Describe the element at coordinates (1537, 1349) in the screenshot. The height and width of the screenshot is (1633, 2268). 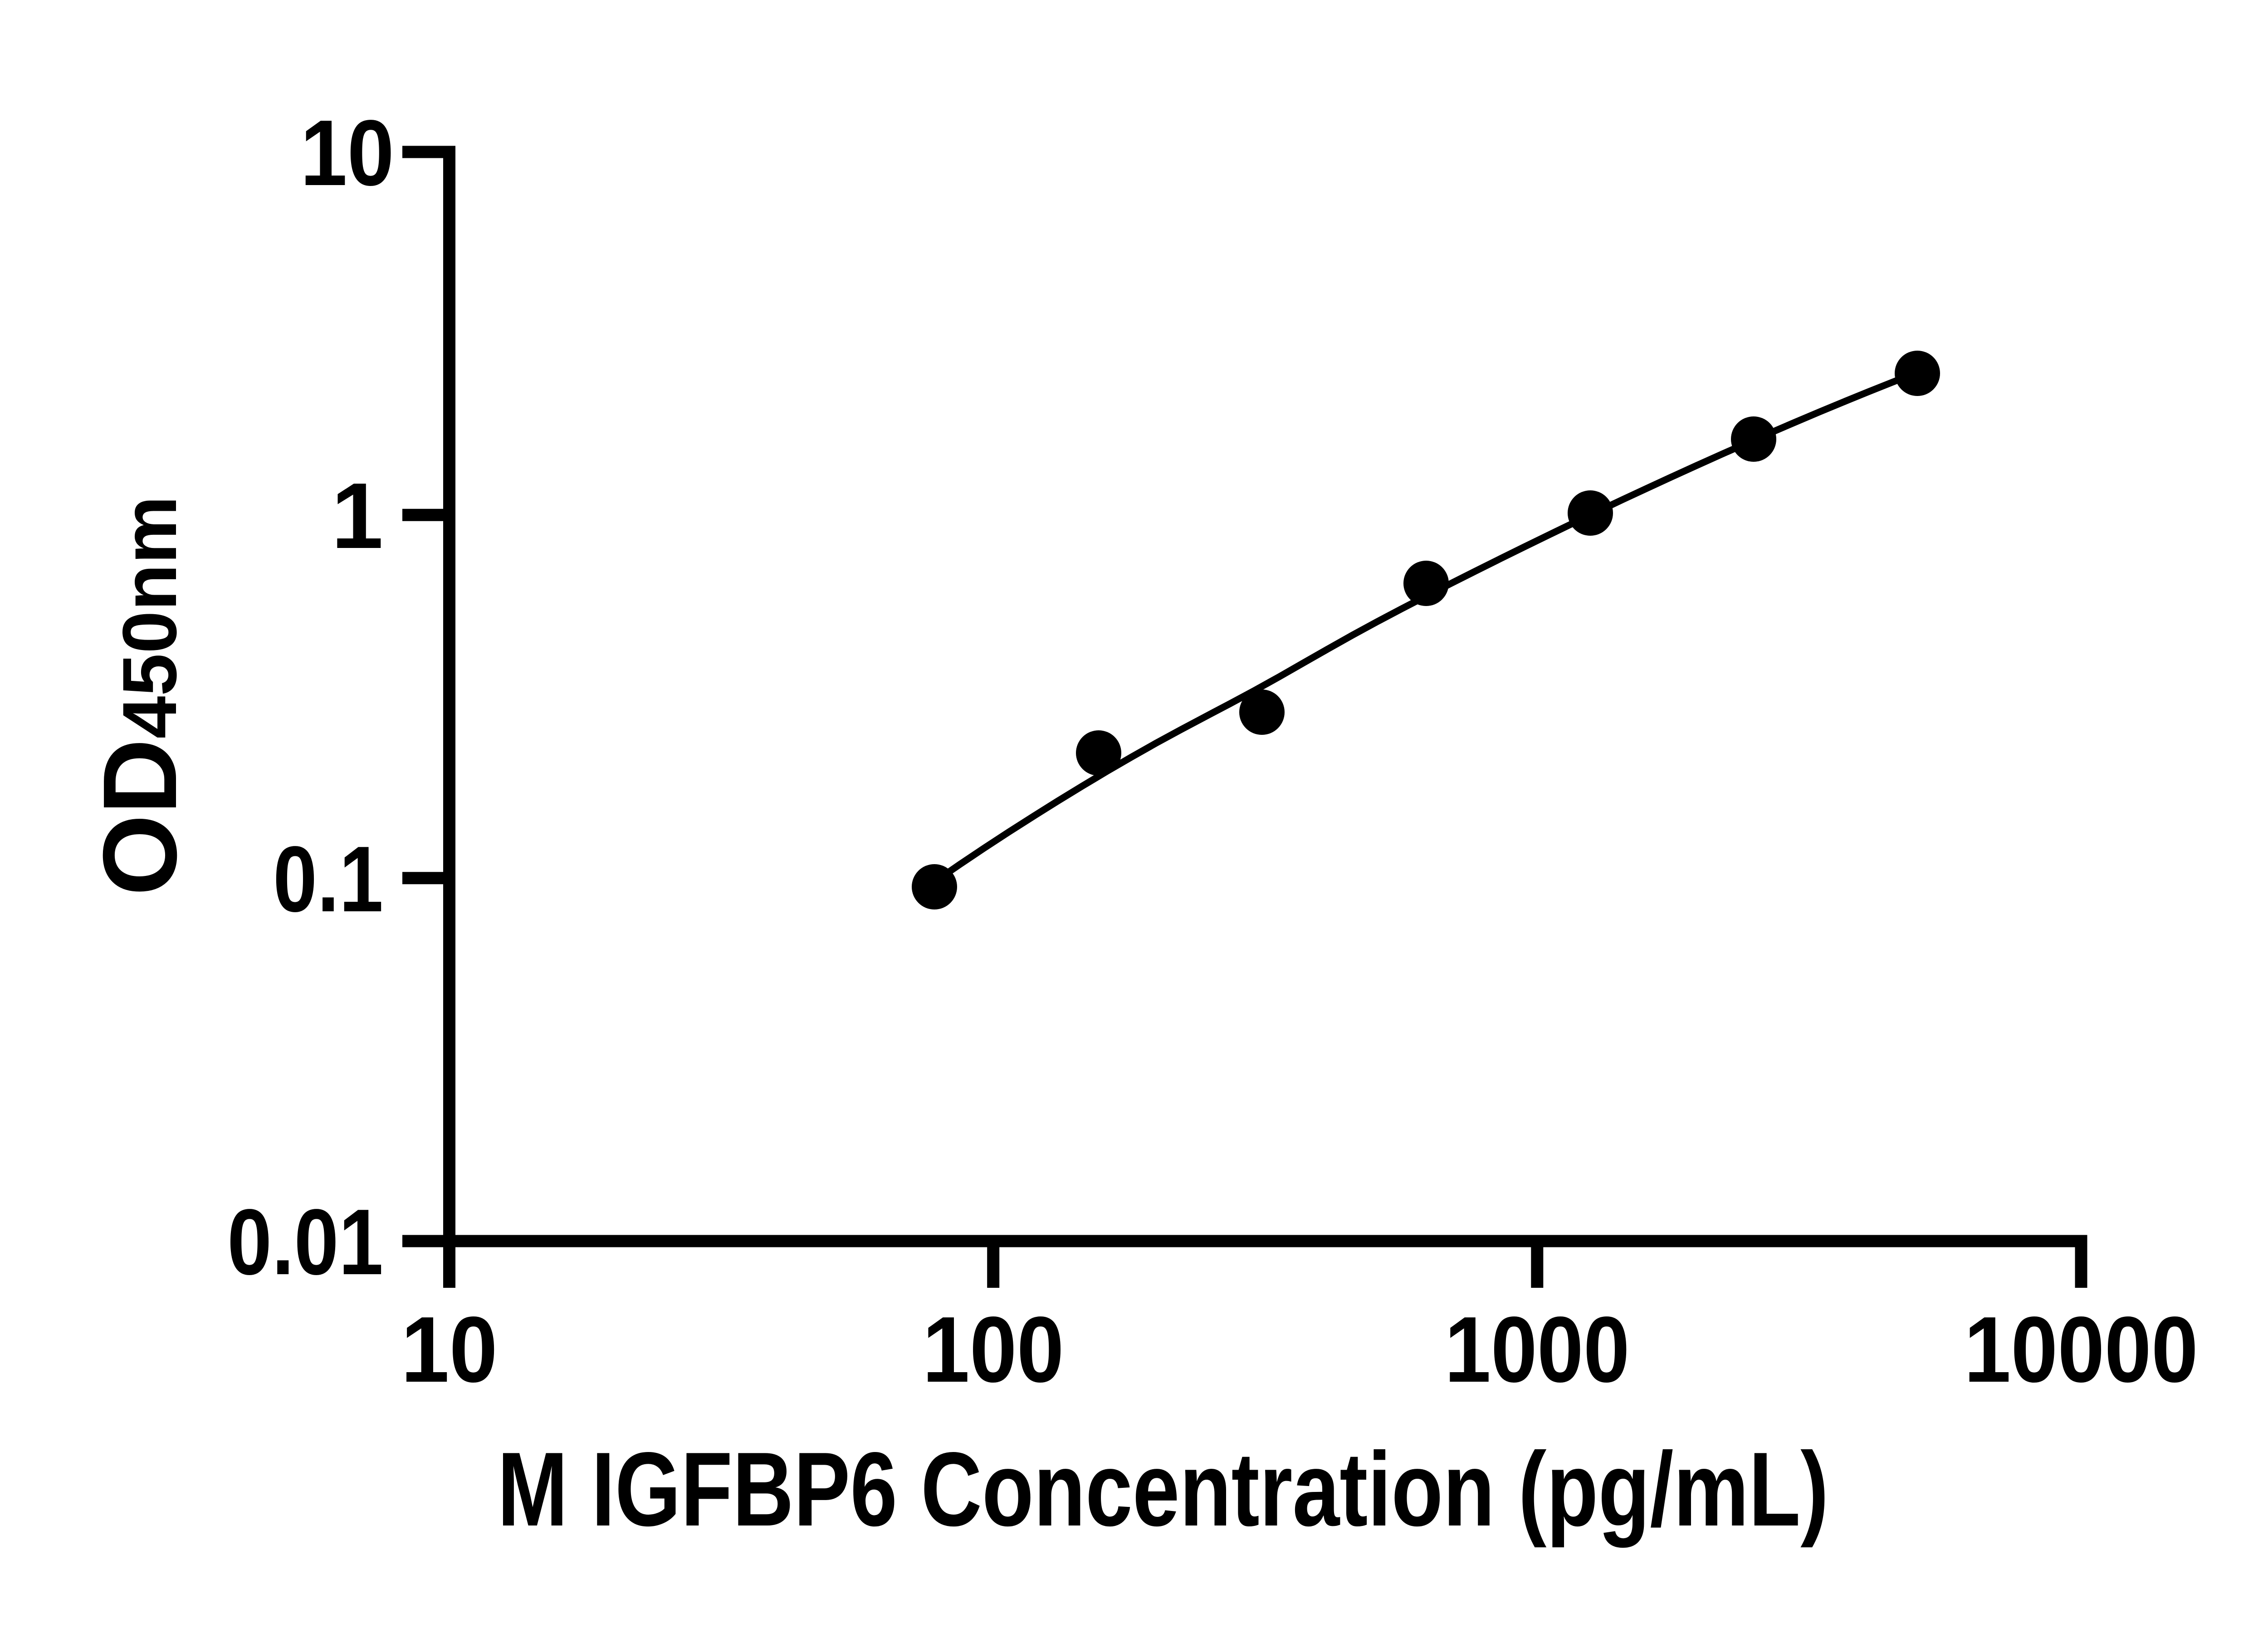
I see `svg-text: 1000` at that location.